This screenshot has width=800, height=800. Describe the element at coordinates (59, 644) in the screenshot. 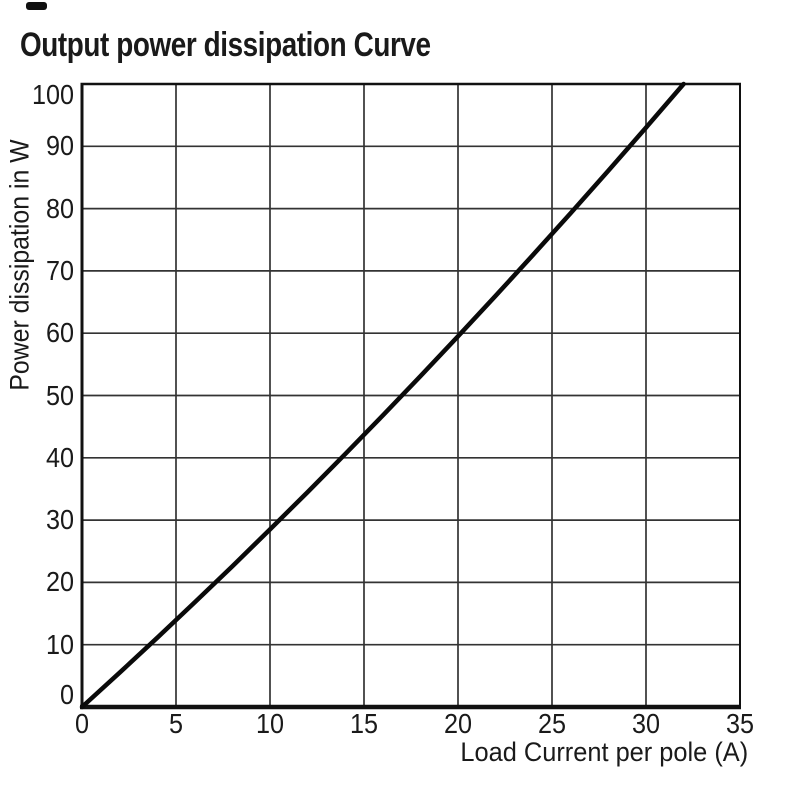

I see `y-tick-label: 10` at that location.